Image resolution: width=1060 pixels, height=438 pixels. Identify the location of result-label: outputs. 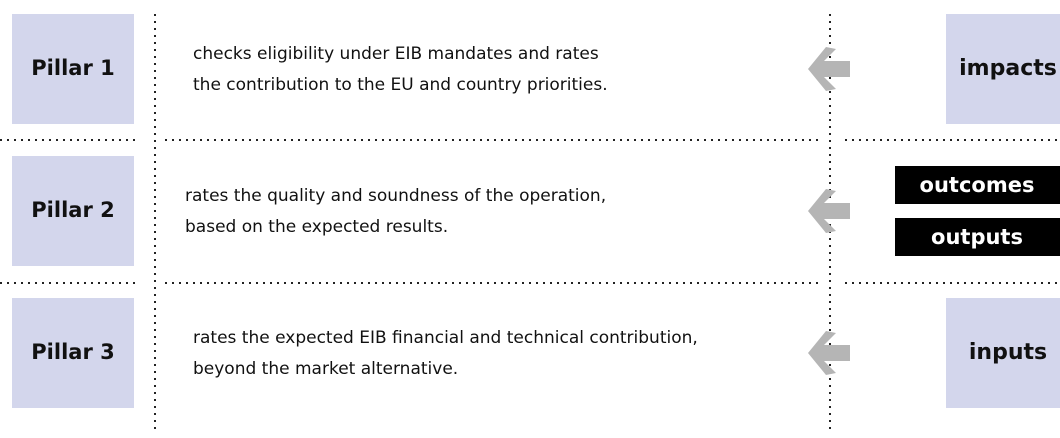
(977, 237).